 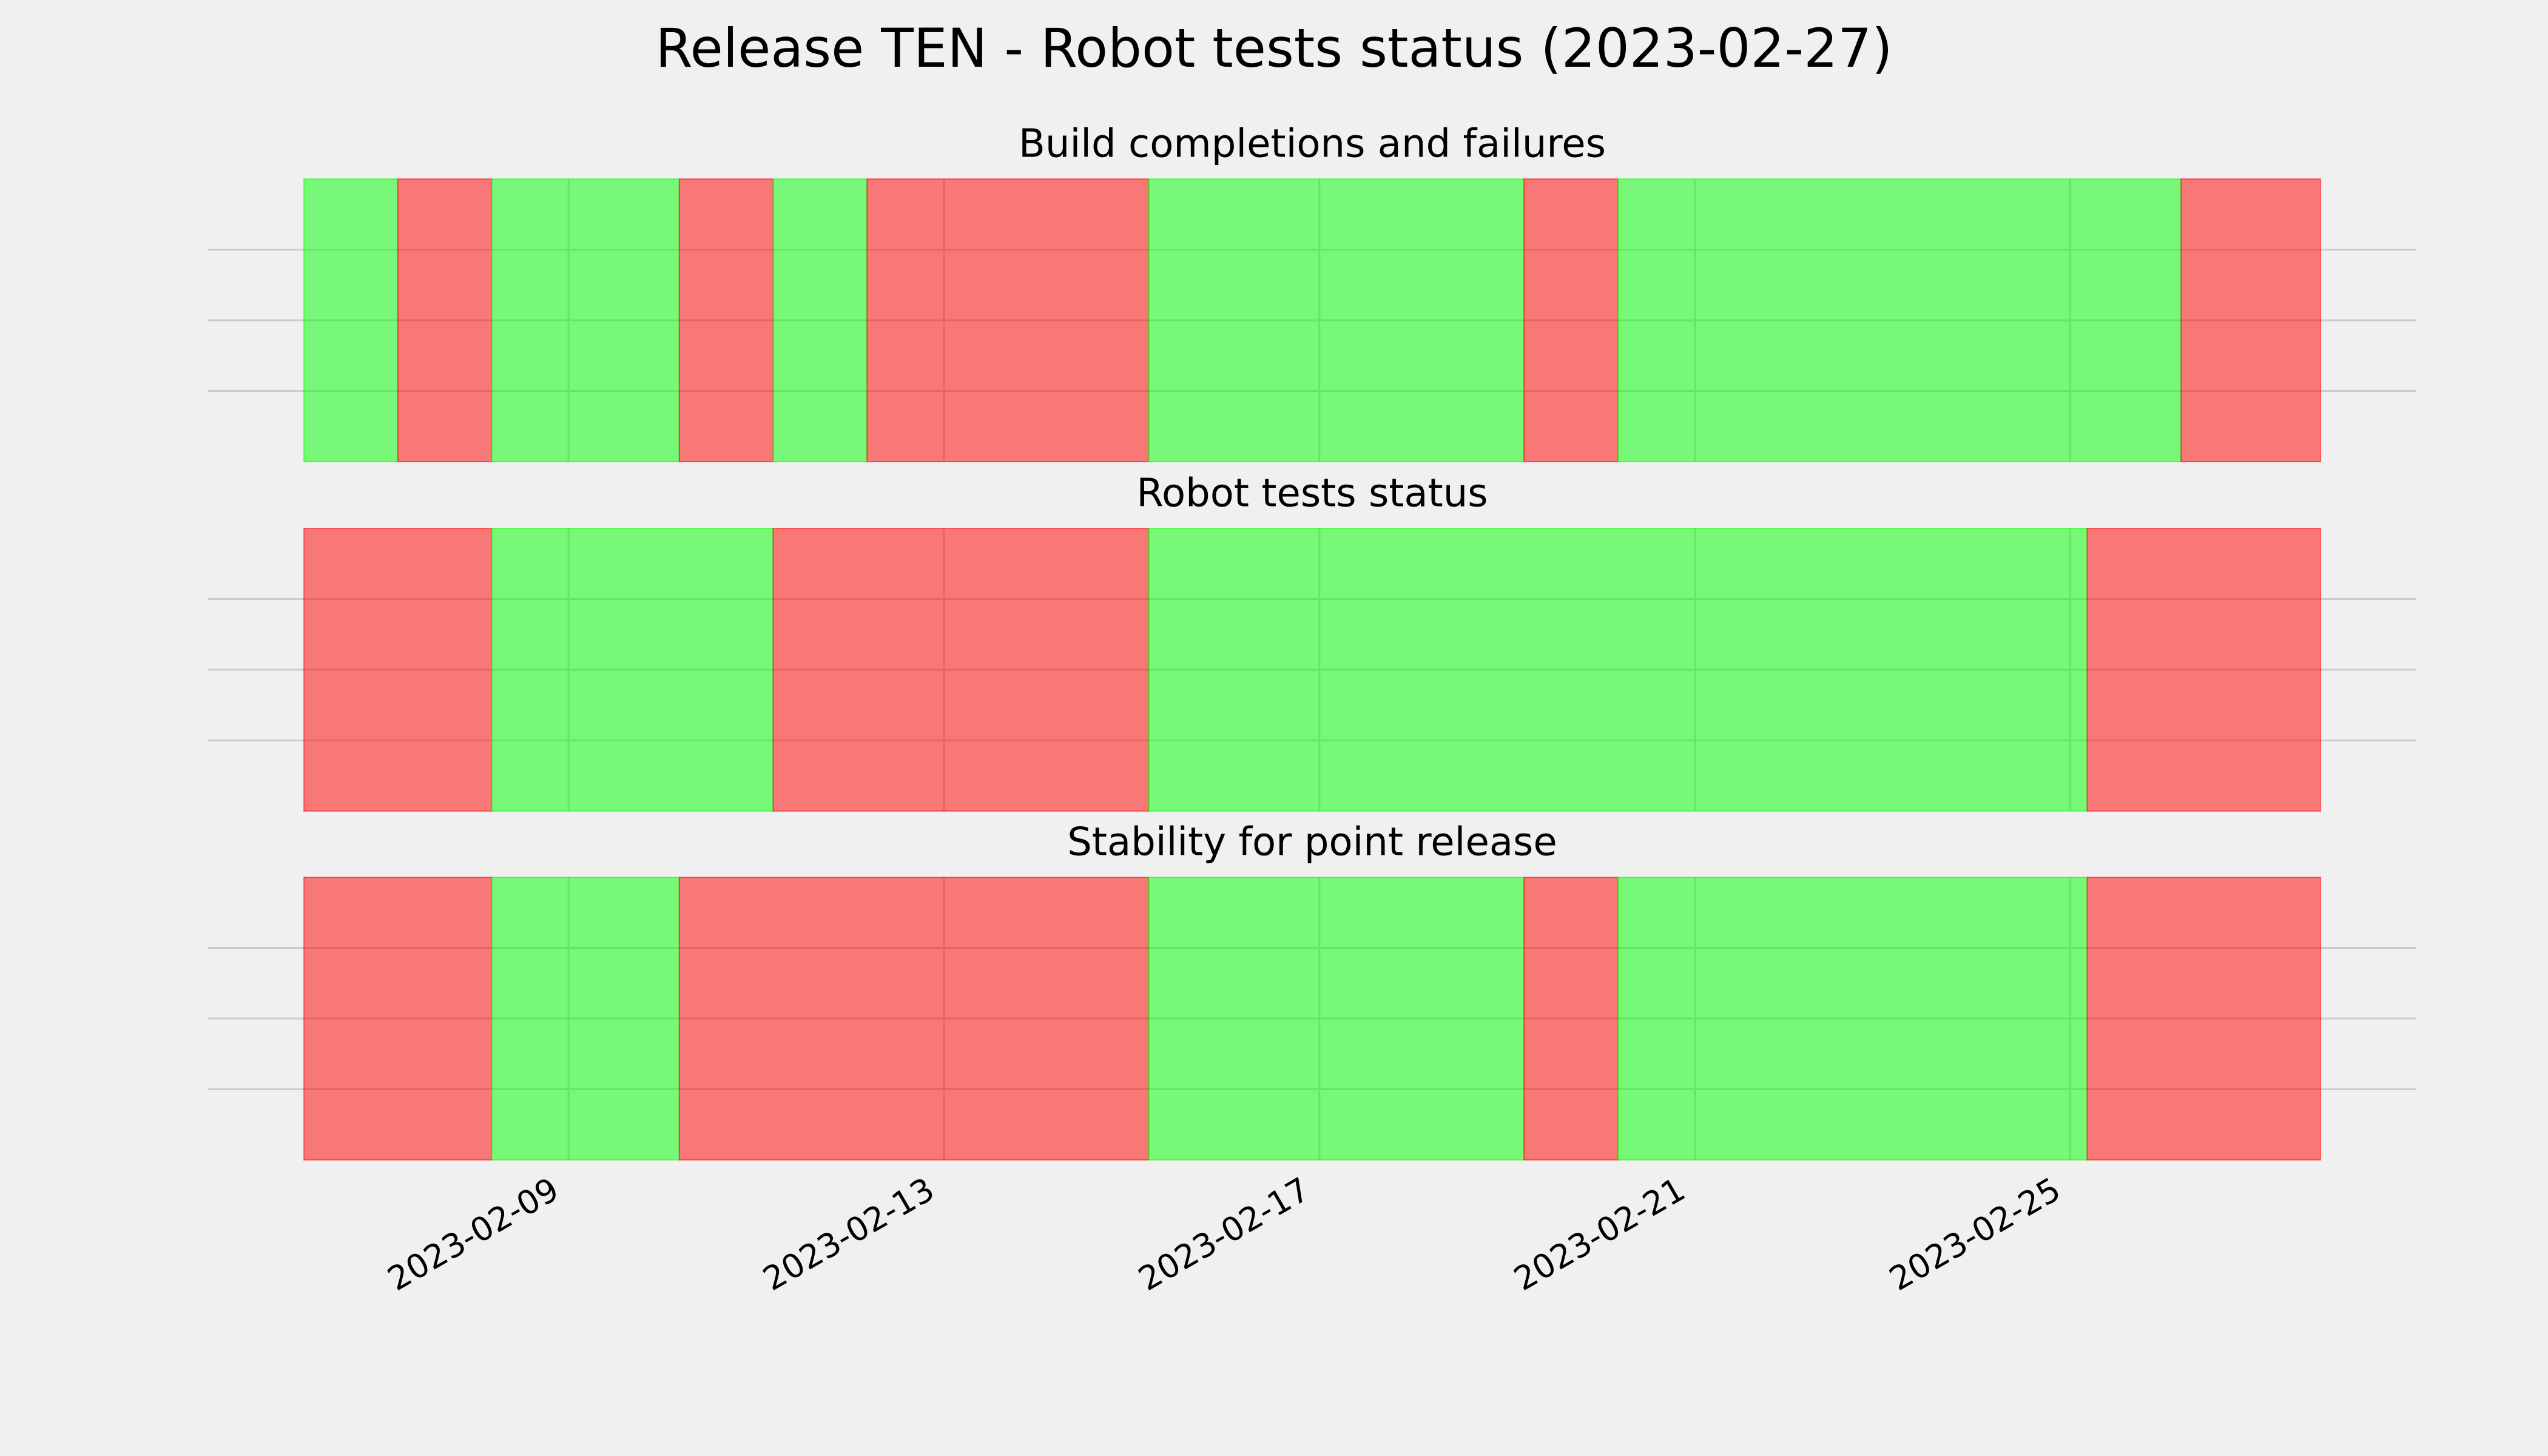 I want to click on x-tick-label: 2023-02-17, so click(x=1224, y=1234).